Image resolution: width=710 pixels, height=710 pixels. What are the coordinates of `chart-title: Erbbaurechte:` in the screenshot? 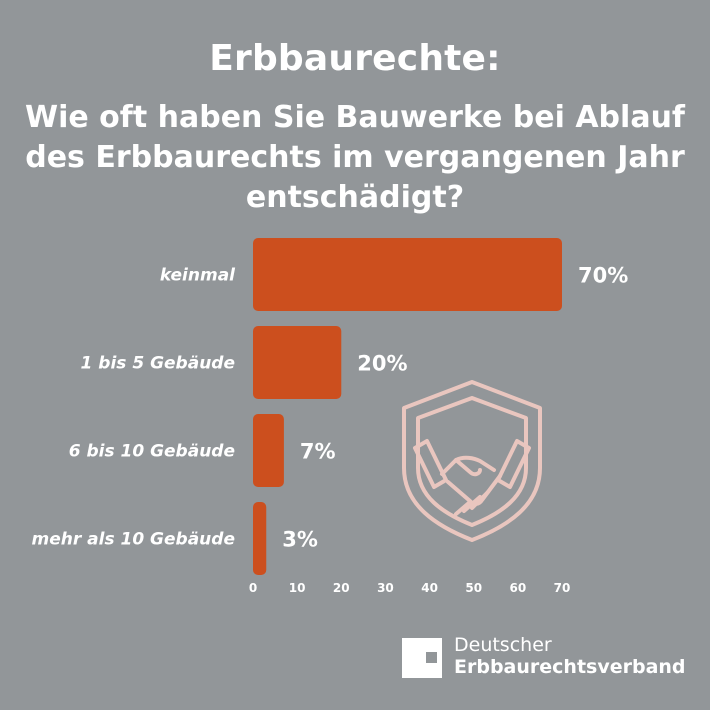 It's located at (355, 58).